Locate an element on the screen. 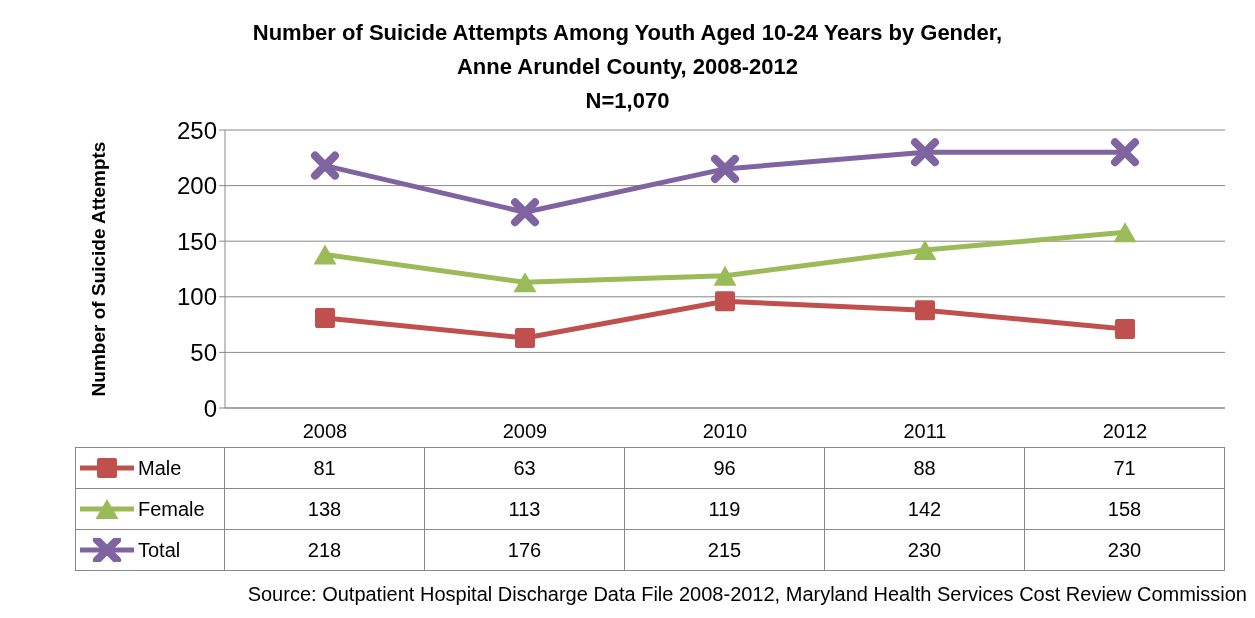  legend-label: Total is located at coordinates (159, 549).